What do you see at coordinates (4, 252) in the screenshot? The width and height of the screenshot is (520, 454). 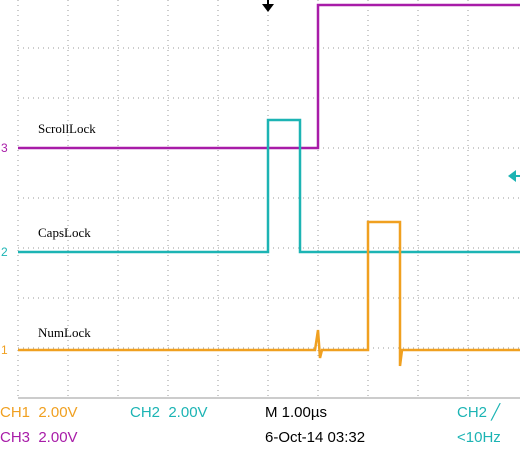 I see `ch2-marker: 2` at bounding box center [4, 252].